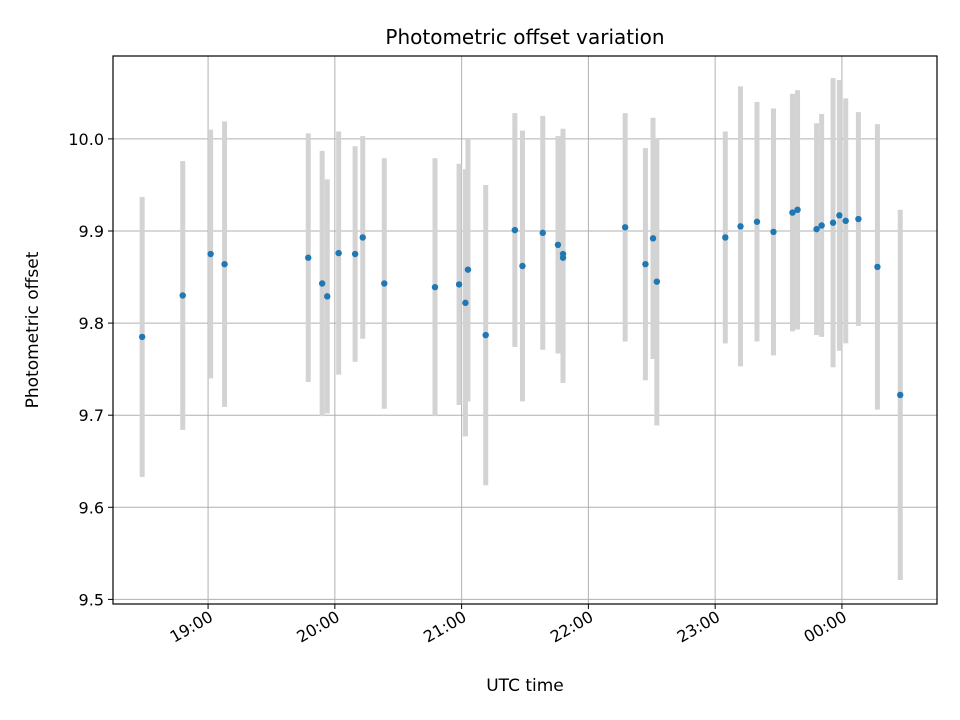 Image resolution: width=960 pixels, height=720 pixels. I want to click on y-tick-label: 9.9, so click(91, 231).